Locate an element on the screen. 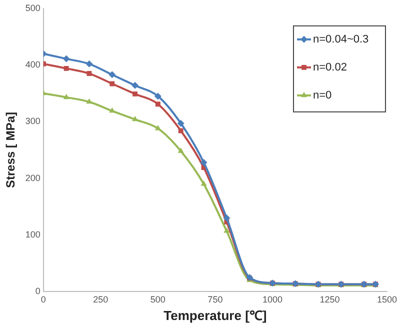 The image size is (400, 324). legend-label: n=0.02 is located at coordinates (329, 67).